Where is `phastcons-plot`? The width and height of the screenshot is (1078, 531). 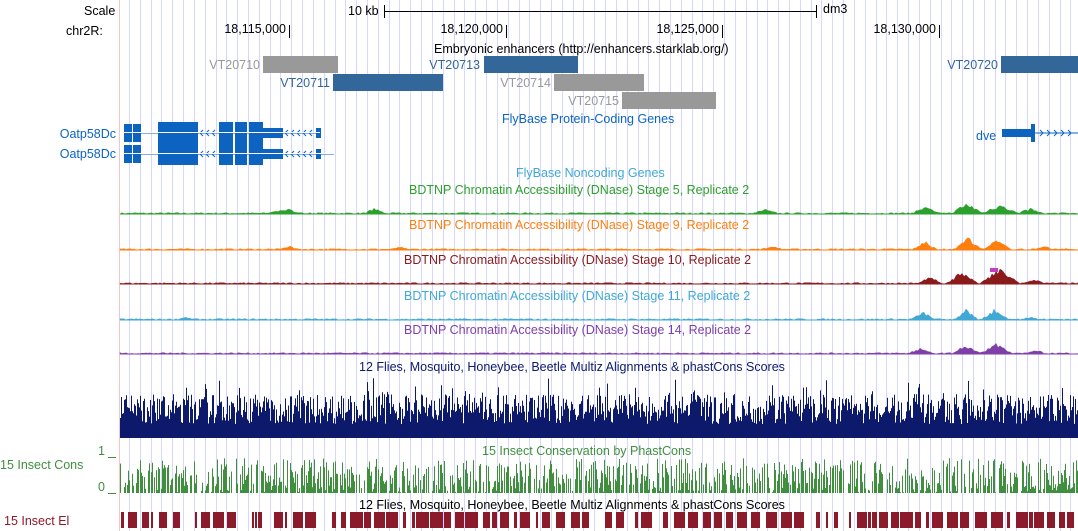 phastcons-plot is located at coordinates (539, 476).